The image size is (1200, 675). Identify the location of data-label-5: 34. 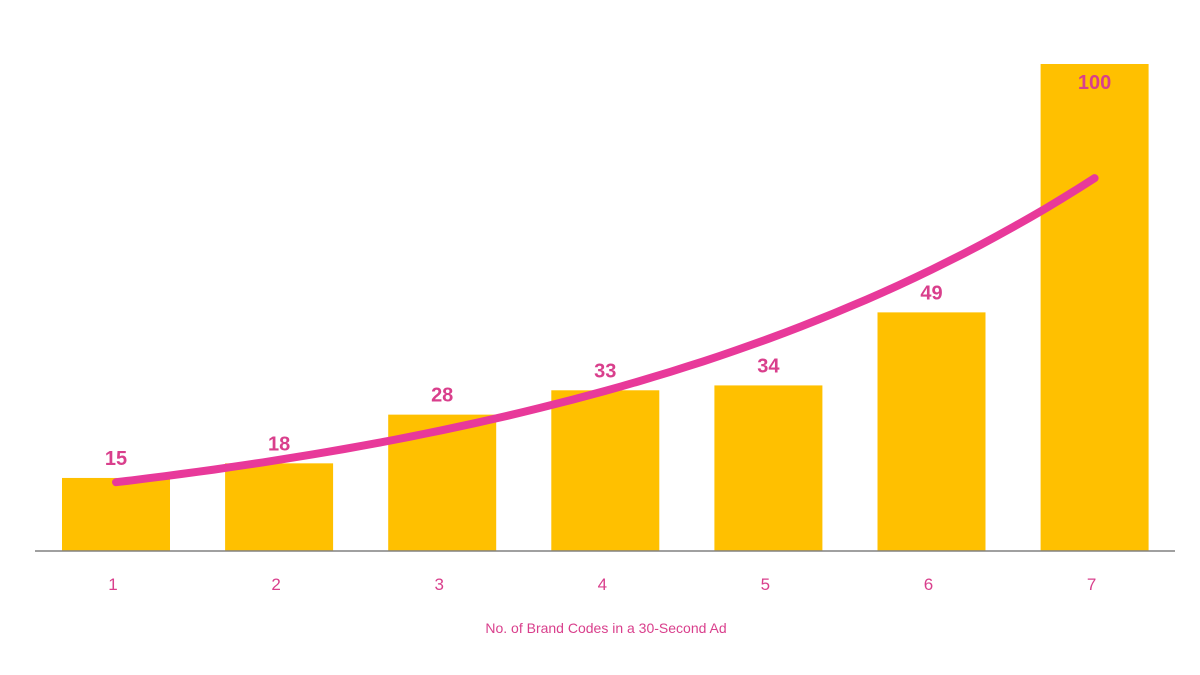
(768, 366).